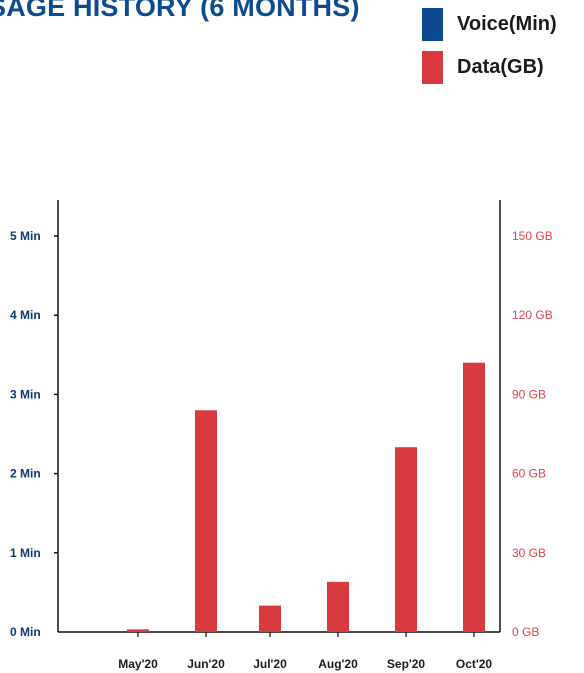 Image resolution: width=584 pixels, height=673 pixels. What do you see at coordinates (525, 632) in the screenshot?
I see `right-tick-label: 0 GB` at bounding box center [525, 632].